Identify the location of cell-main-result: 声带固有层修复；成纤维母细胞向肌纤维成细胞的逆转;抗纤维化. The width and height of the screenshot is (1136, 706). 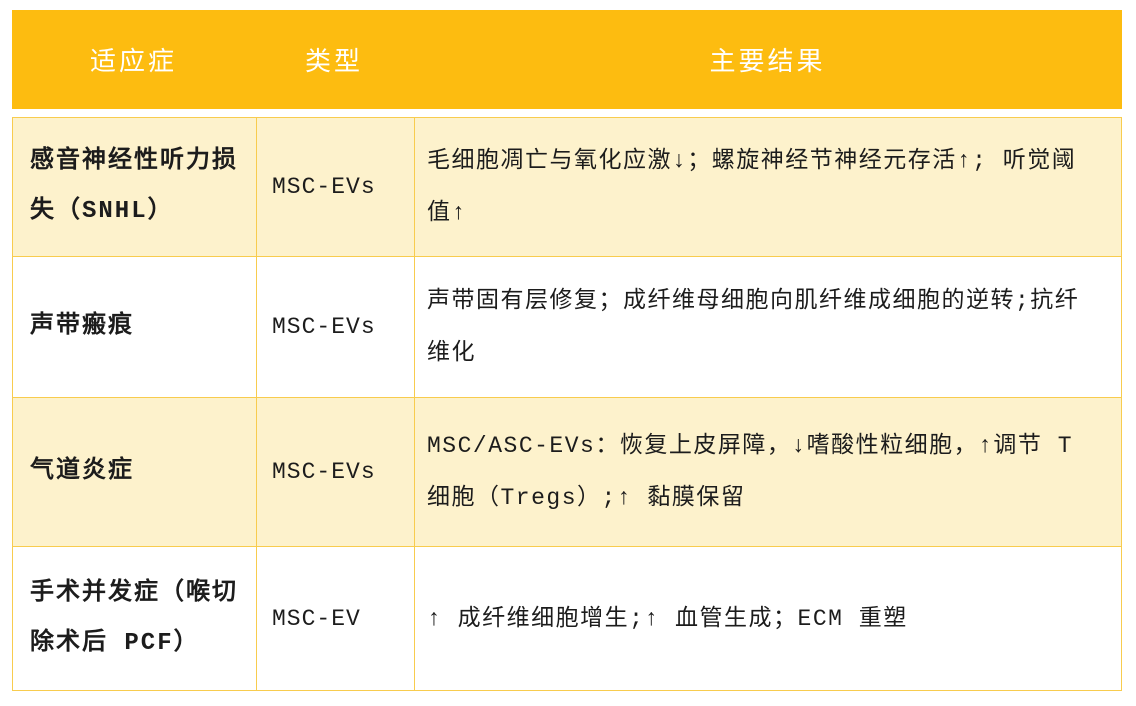
(767, 327).